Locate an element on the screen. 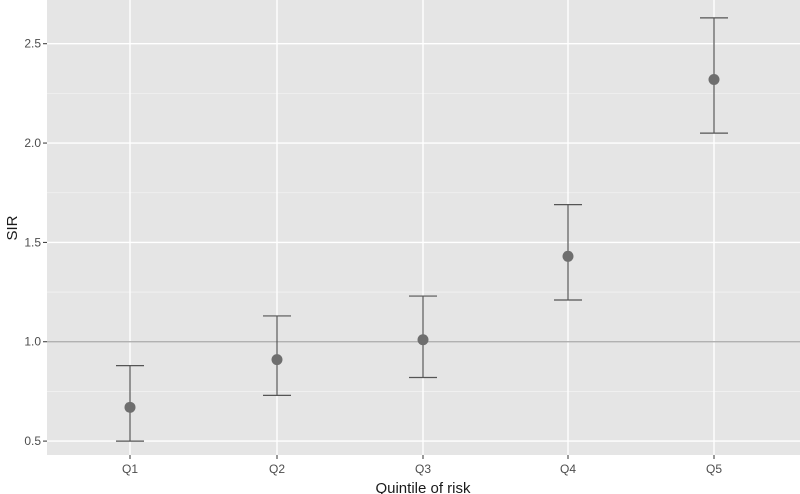 The width and height of the screenshot is (800, 494). y-tick-label: 2.5 is located at coordinates (32, 44).